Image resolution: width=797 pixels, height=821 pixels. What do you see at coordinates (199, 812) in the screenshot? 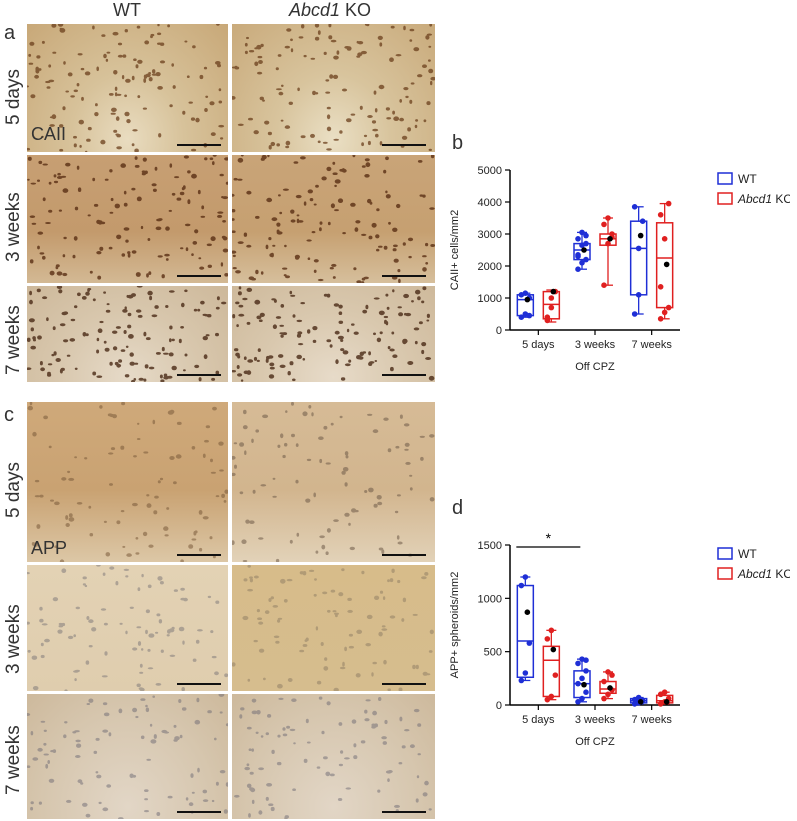
I see `scale-bar` at bounding box center [199, 812].